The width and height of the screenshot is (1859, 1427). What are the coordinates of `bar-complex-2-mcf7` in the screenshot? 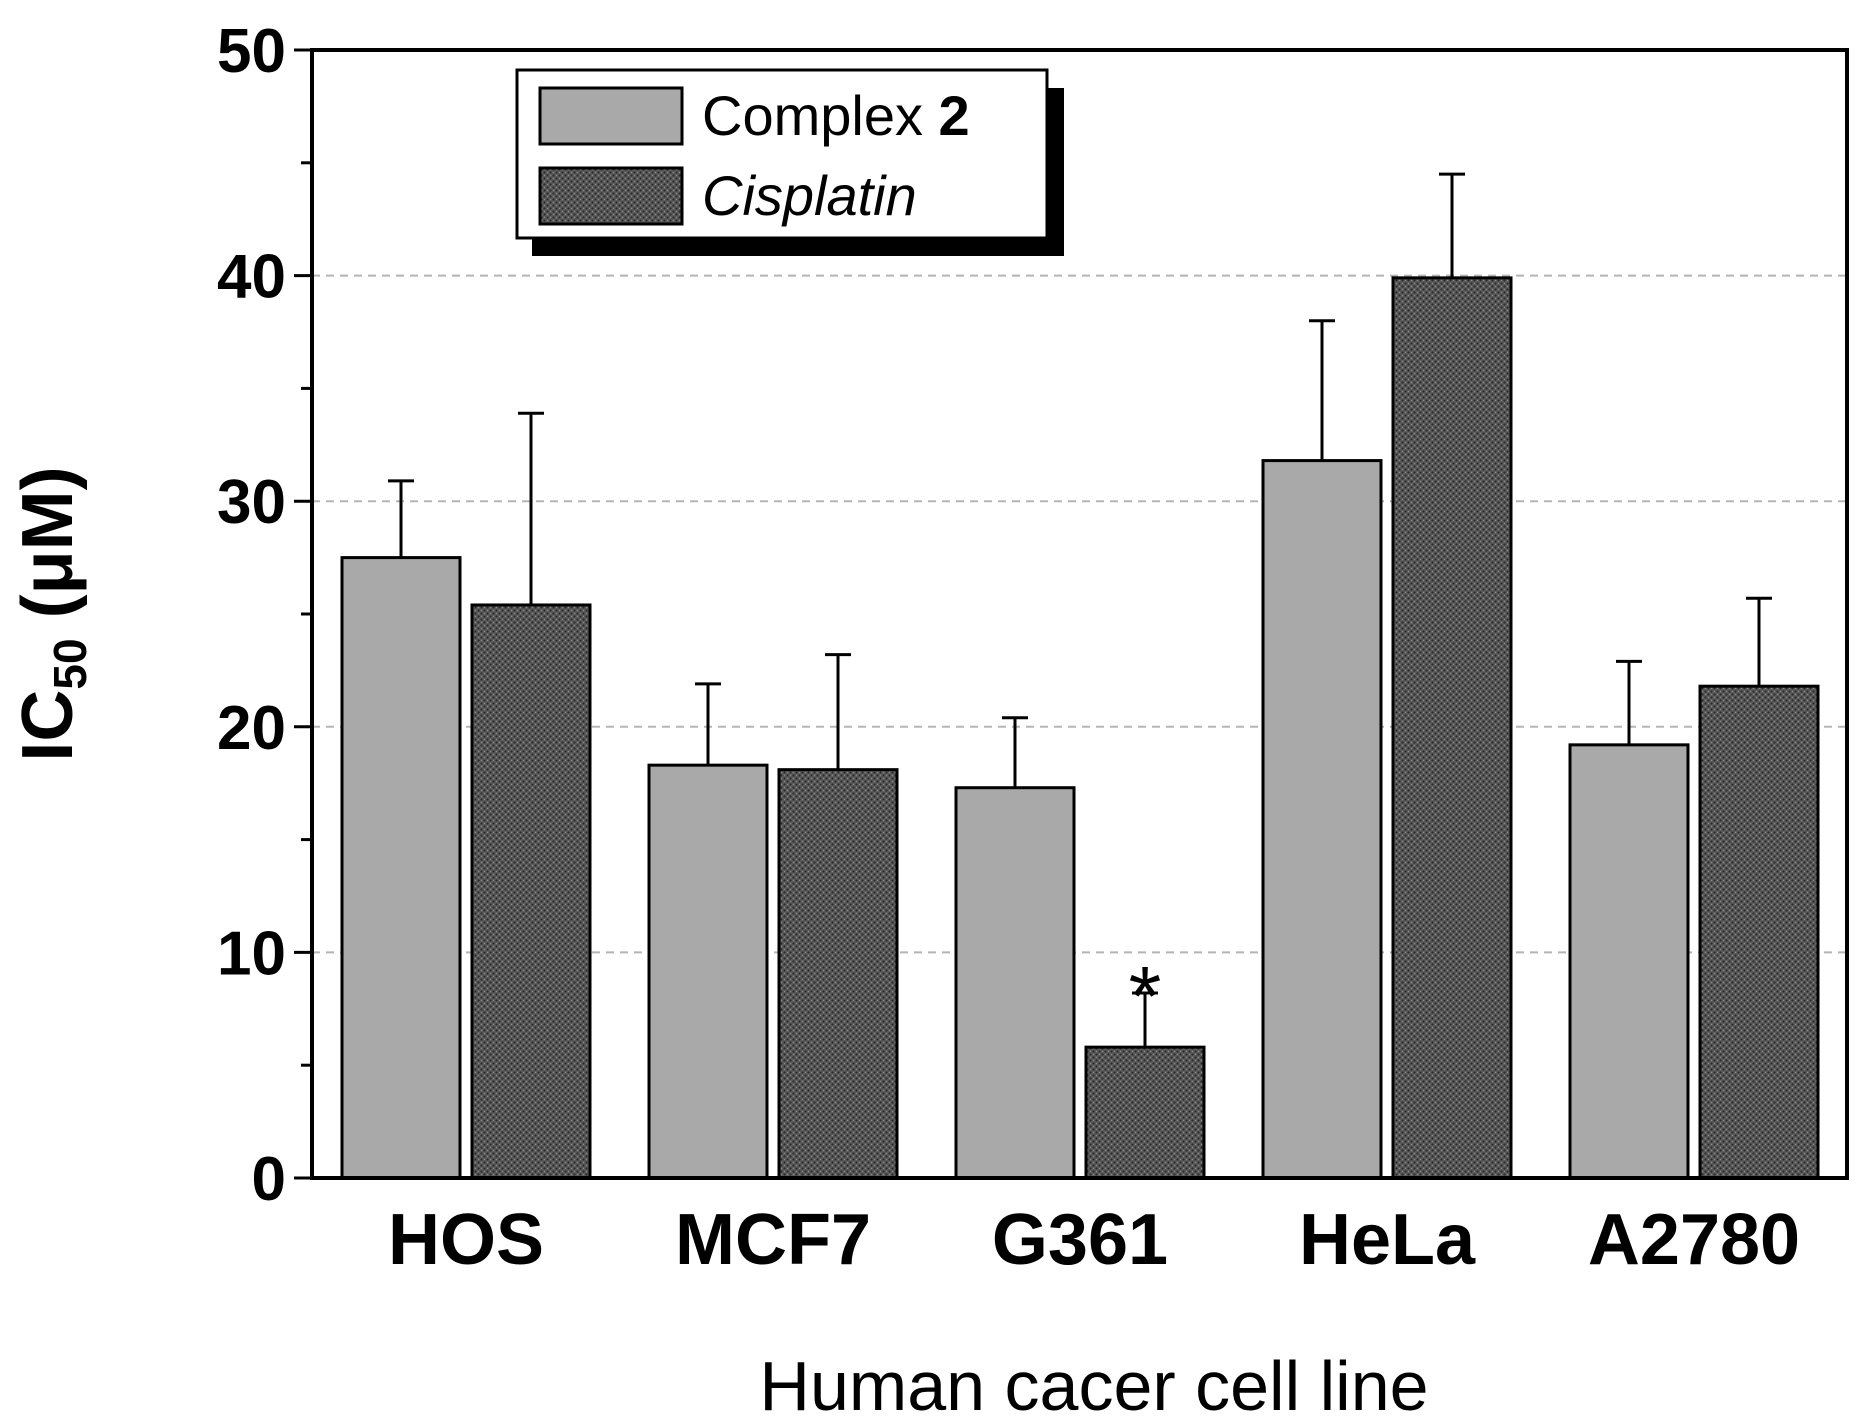 It's located at (708, 971).